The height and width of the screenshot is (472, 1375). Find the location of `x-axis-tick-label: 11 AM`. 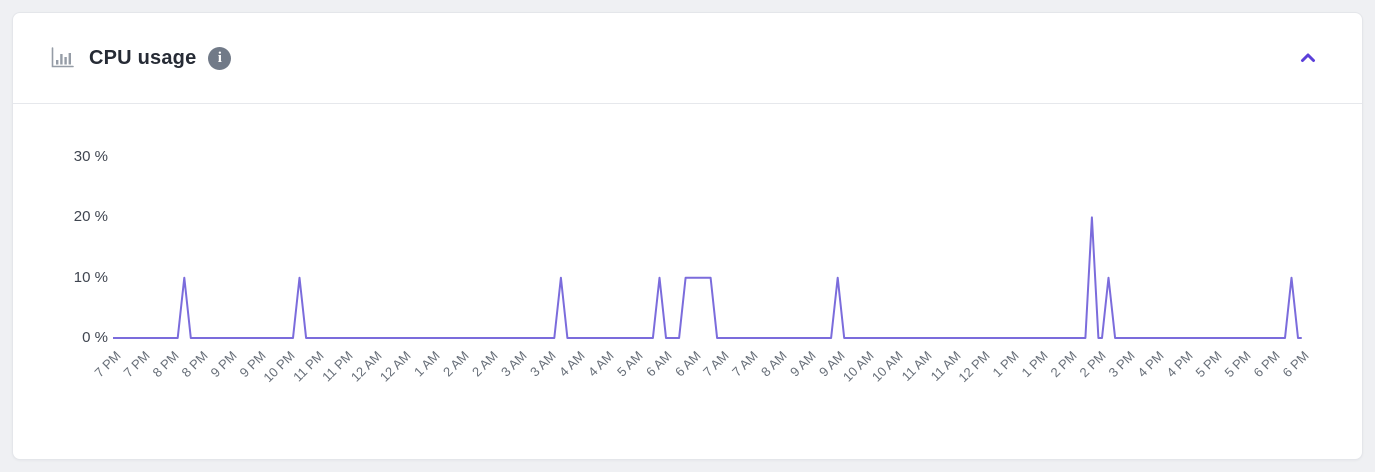

x-axis-tick-label: 11 AM is located at coordinates (916, 366).